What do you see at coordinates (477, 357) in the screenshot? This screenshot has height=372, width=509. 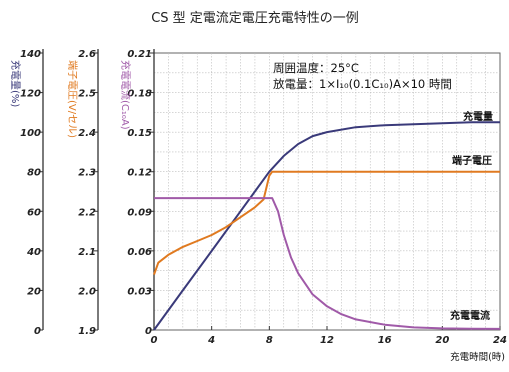 I see `x-axis-label: 充電時間(時)` at bounding box center [477, 357].